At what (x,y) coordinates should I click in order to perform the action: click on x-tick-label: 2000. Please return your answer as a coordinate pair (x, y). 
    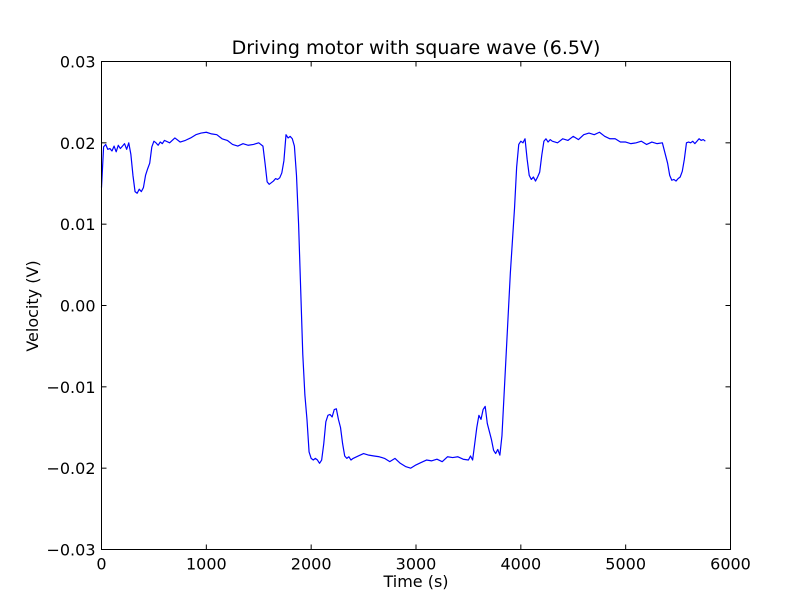
    Looking at the image, I should click on (311, 564).